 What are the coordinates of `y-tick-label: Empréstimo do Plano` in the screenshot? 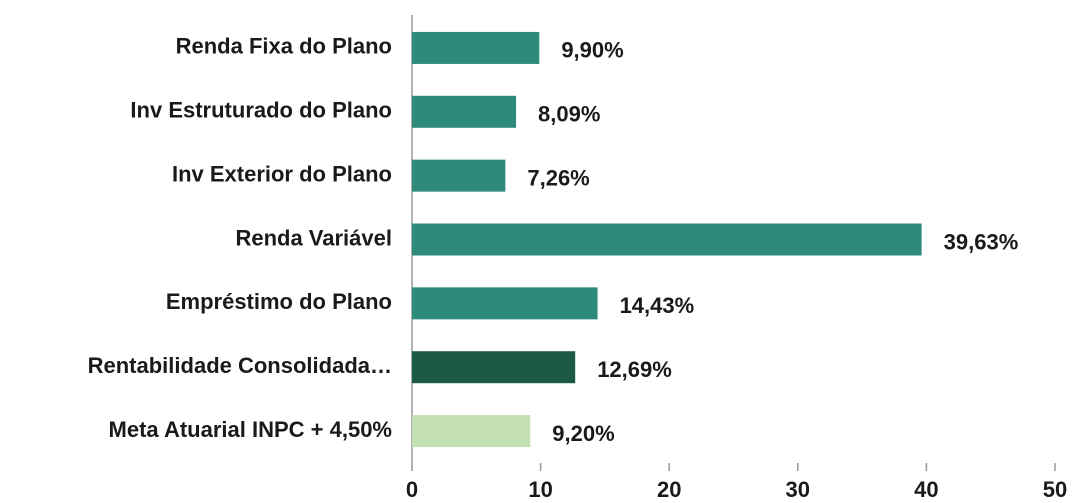 It's located at (279, 301).